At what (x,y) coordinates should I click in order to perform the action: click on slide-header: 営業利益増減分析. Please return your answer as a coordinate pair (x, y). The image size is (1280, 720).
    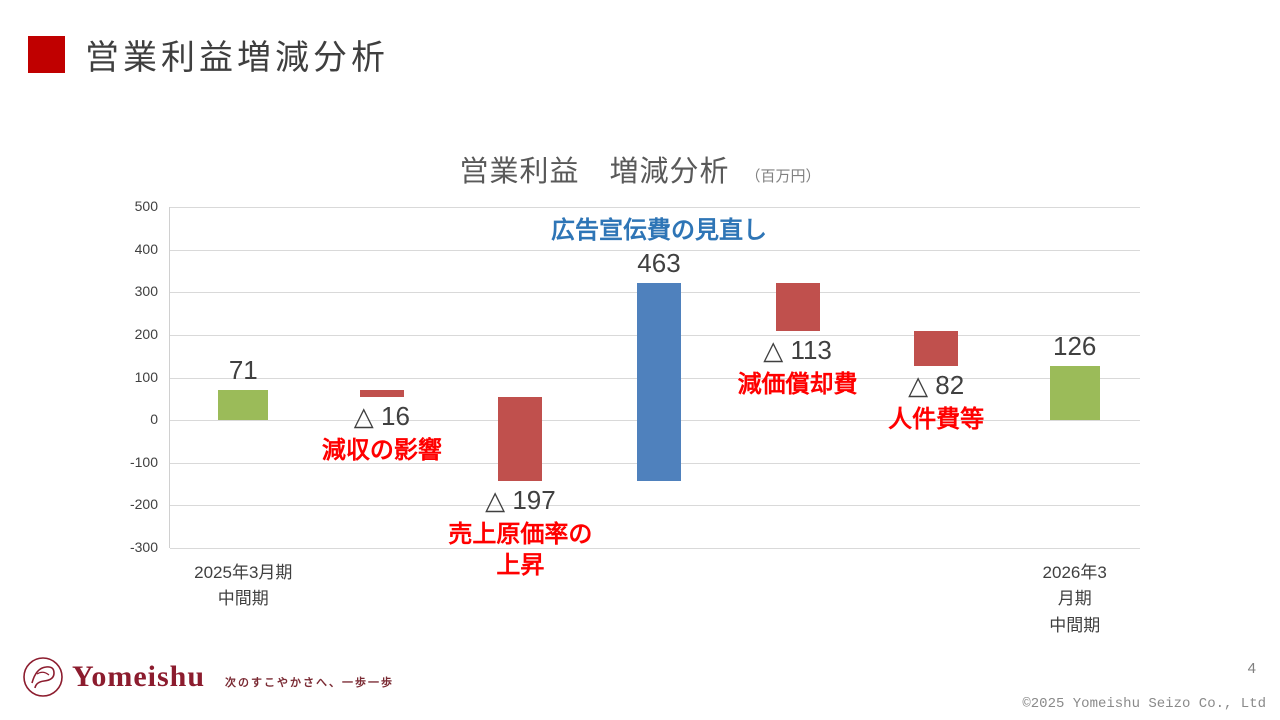
    Looking at the image, I should click on (208, 54).